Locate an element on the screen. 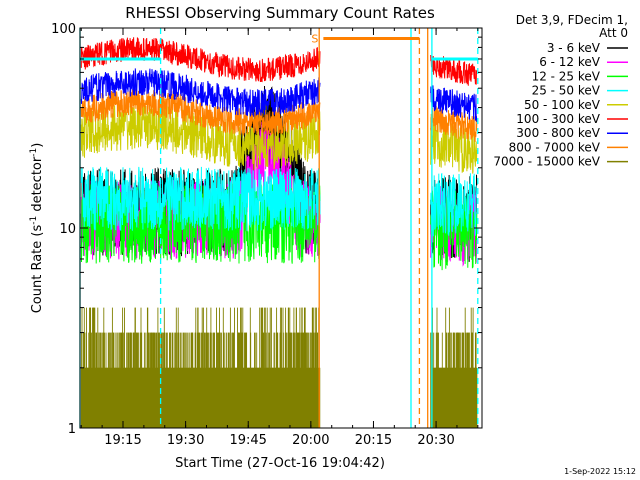 The height and width of the screenshot is (480, 640). legend-header-line-2: Att 0 is located at coordinates (613, 33).